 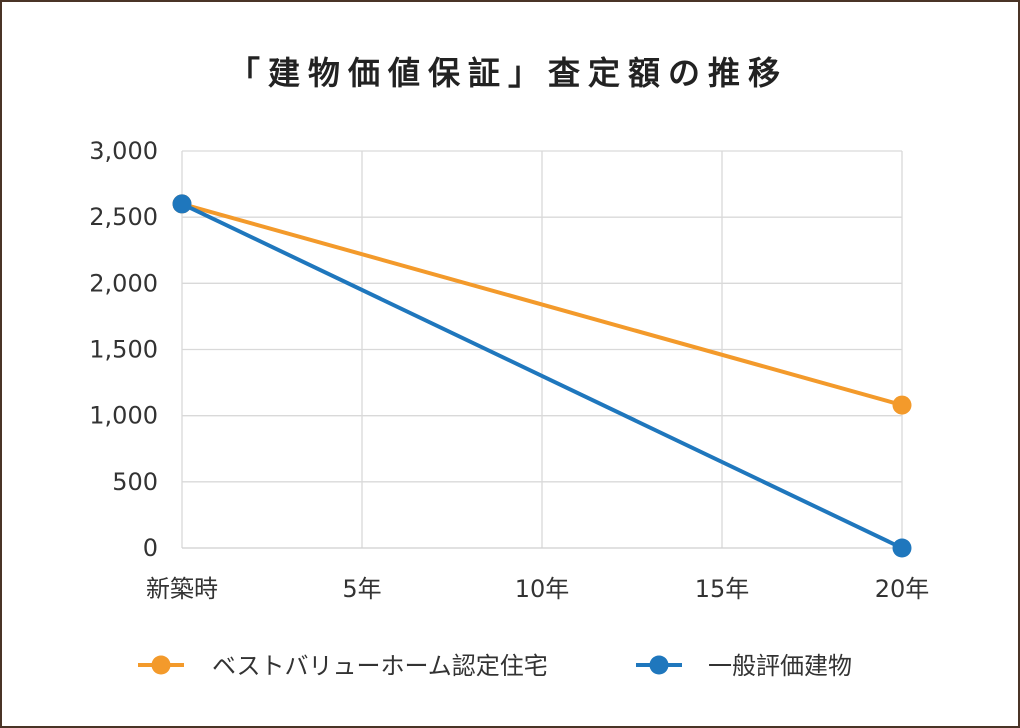 I want to click on legend-label-1: ベストバリューホーム認定住宅, so click(x=380, y=666).